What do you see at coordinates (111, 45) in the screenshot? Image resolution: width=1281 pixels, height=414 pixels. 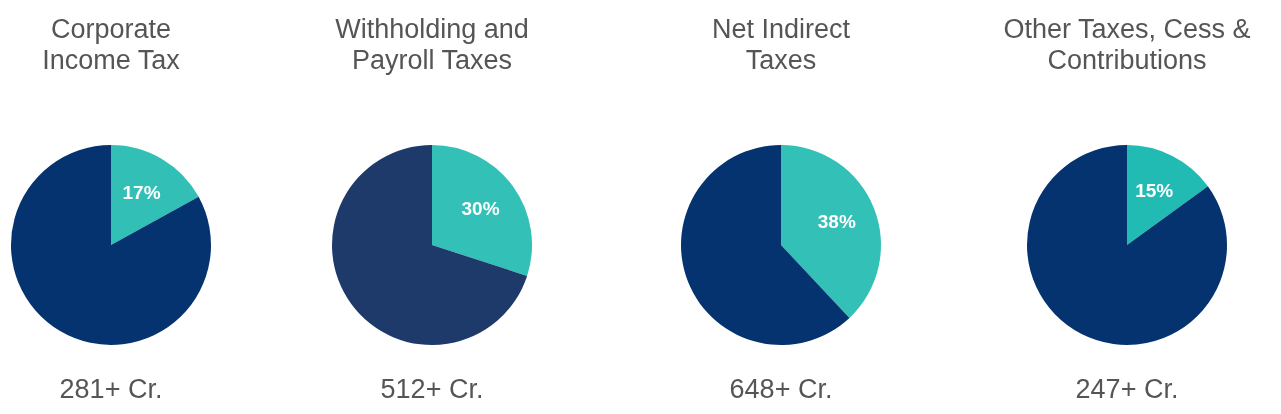 I see `chart-title: Corporate Income Tax` at bounding box center [111, 45].